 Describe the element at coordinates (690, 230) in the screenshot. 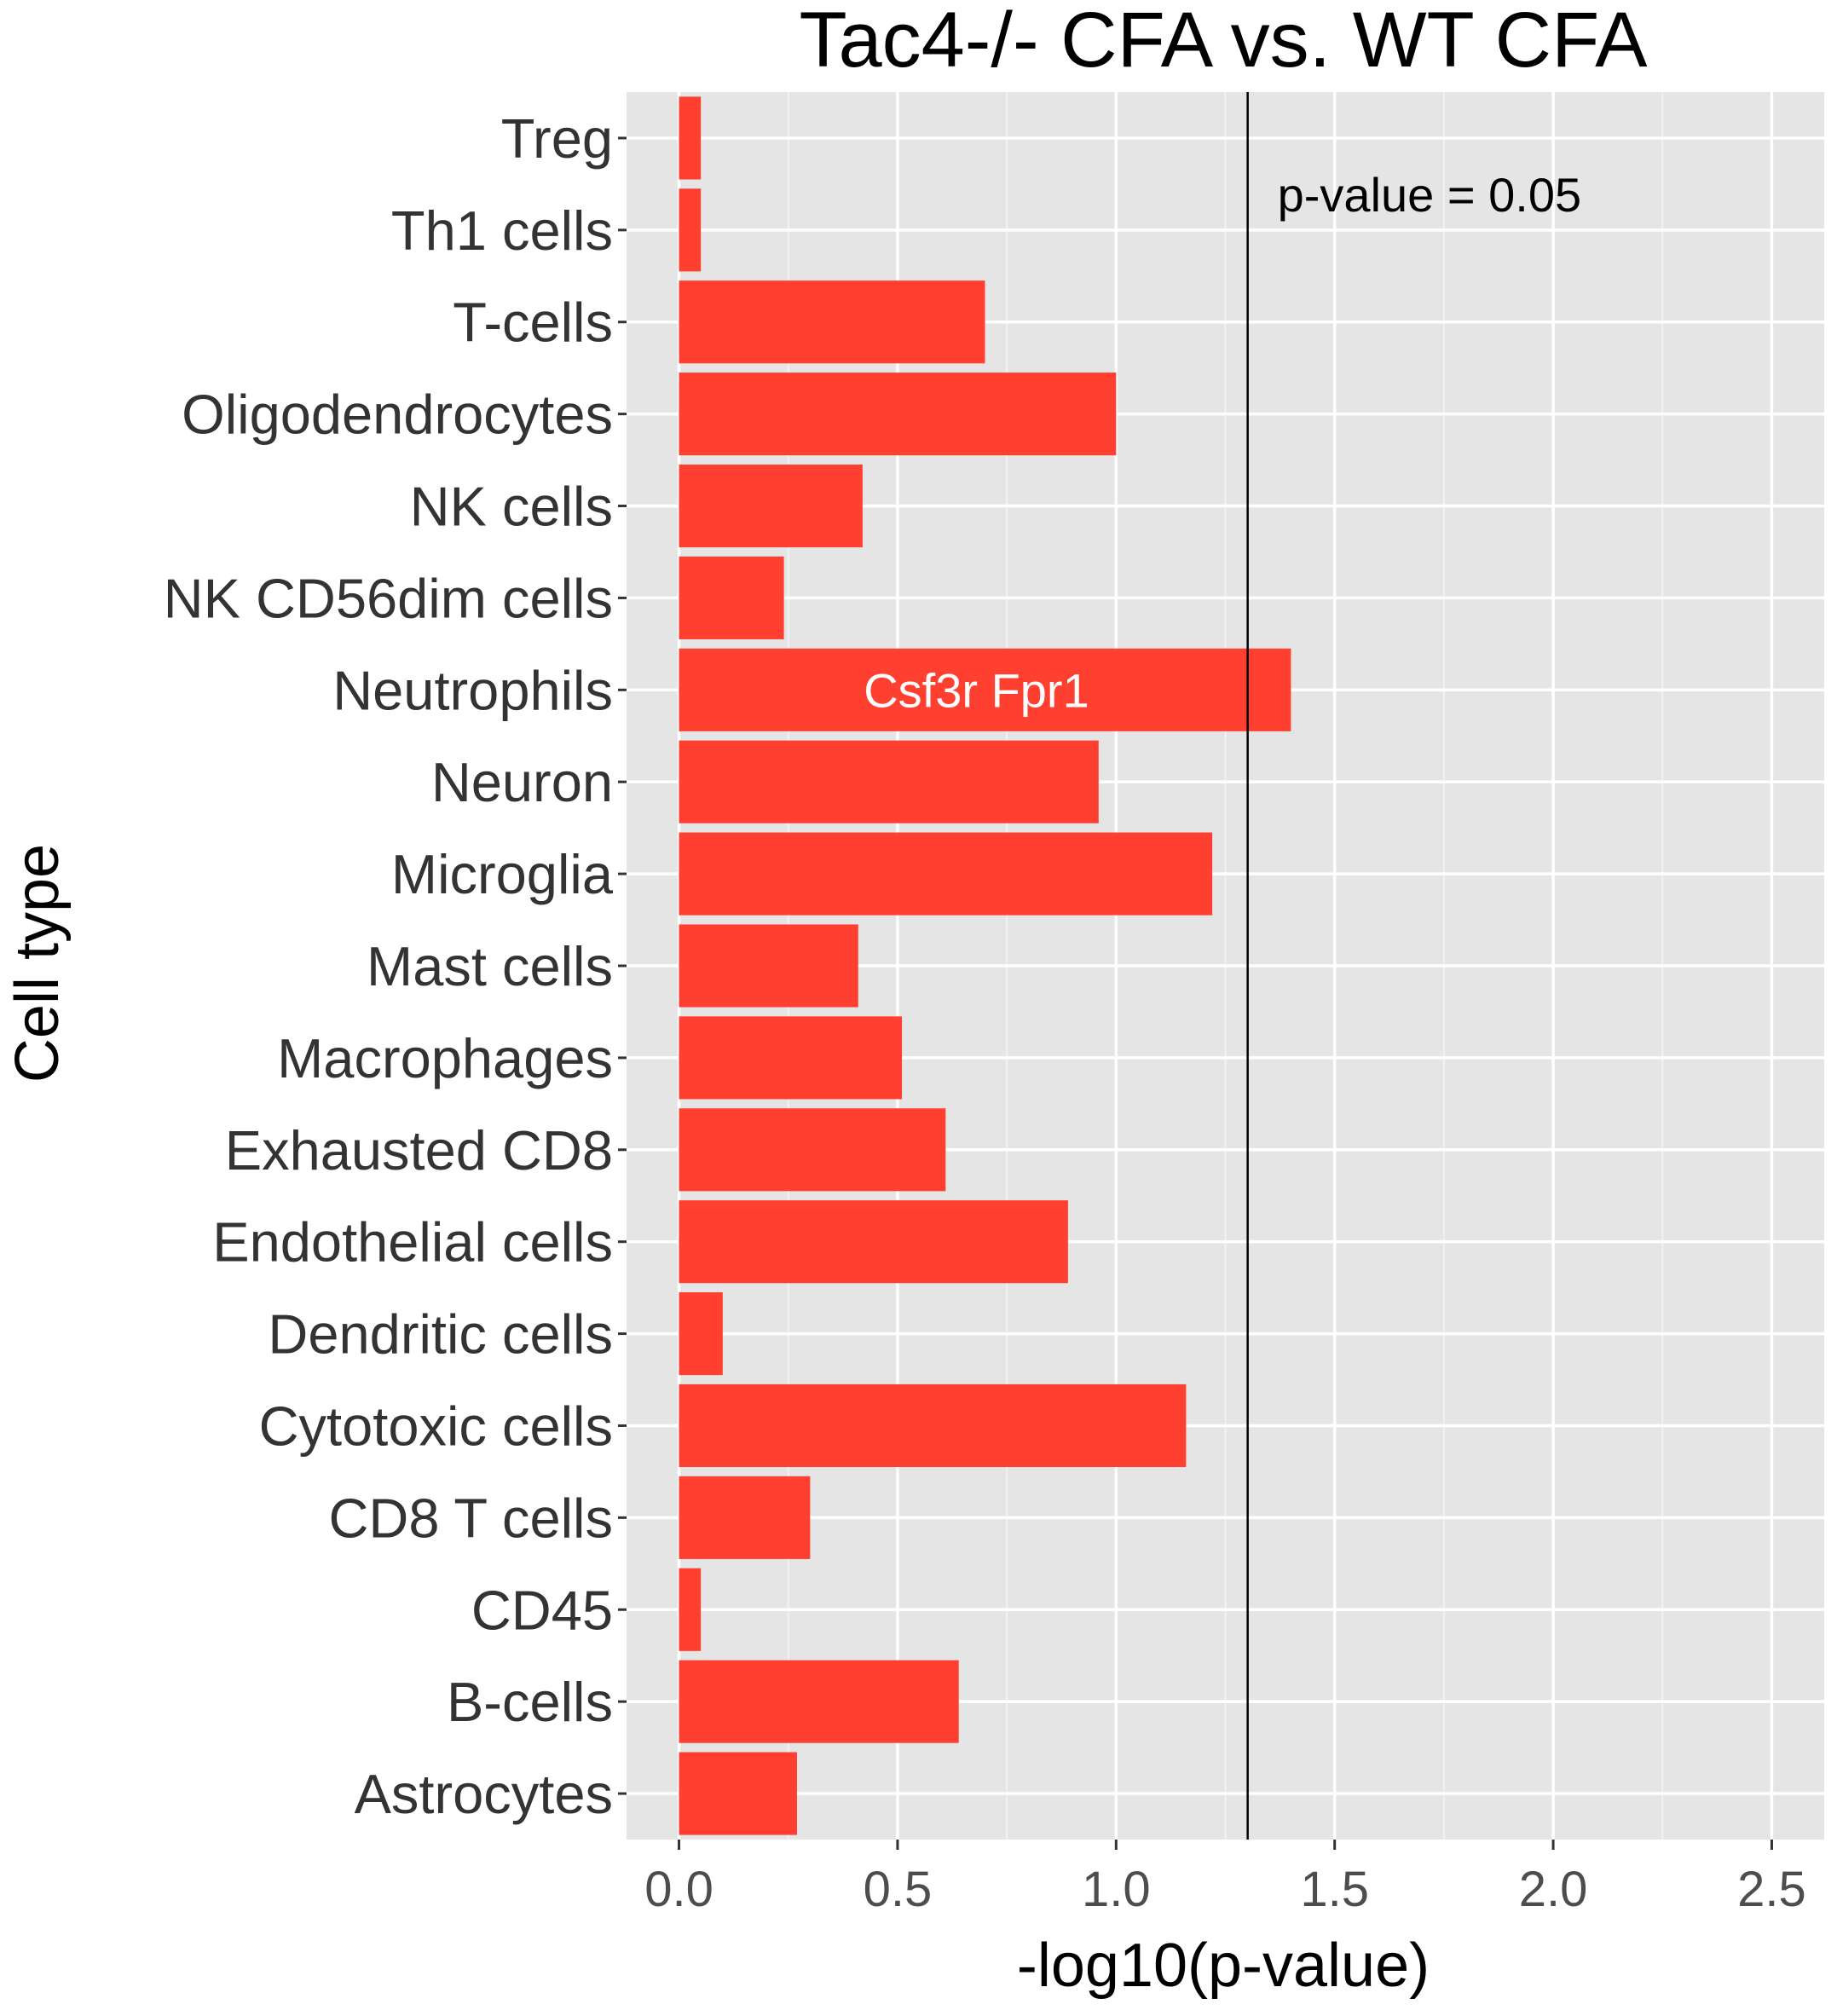

I see `bar-th1-cells` at that location.